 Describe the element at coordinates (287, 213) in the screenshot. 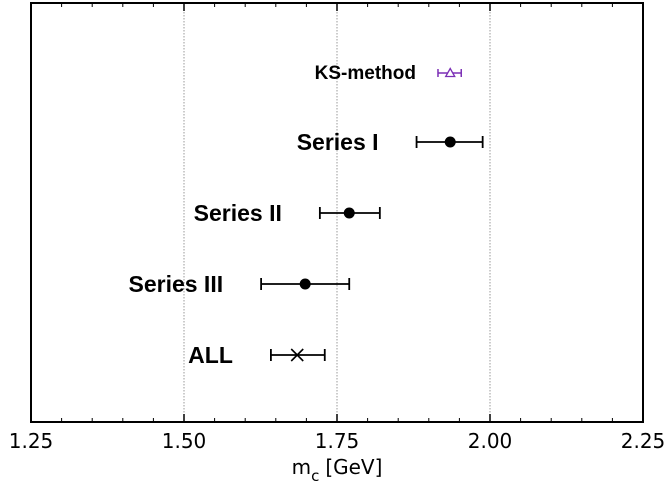

I see `series-row: Series II` at that location.